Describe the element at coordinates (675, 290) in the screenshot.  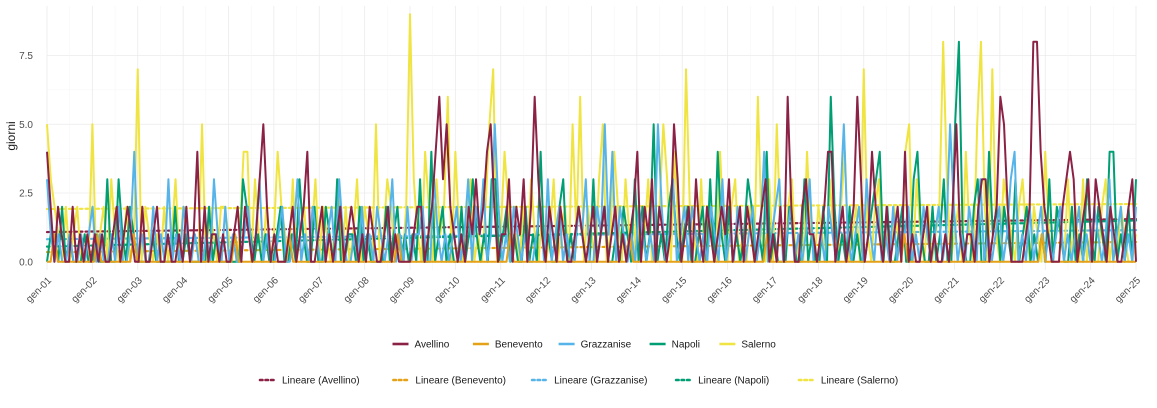
I see `x-tick-label: gen-15` at that location.